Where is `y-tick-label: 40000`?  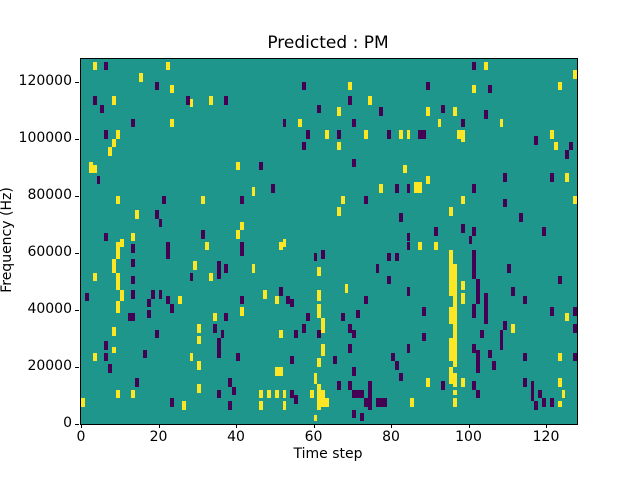
y-tick-label: 40000 is located at coordinates (49, 308).